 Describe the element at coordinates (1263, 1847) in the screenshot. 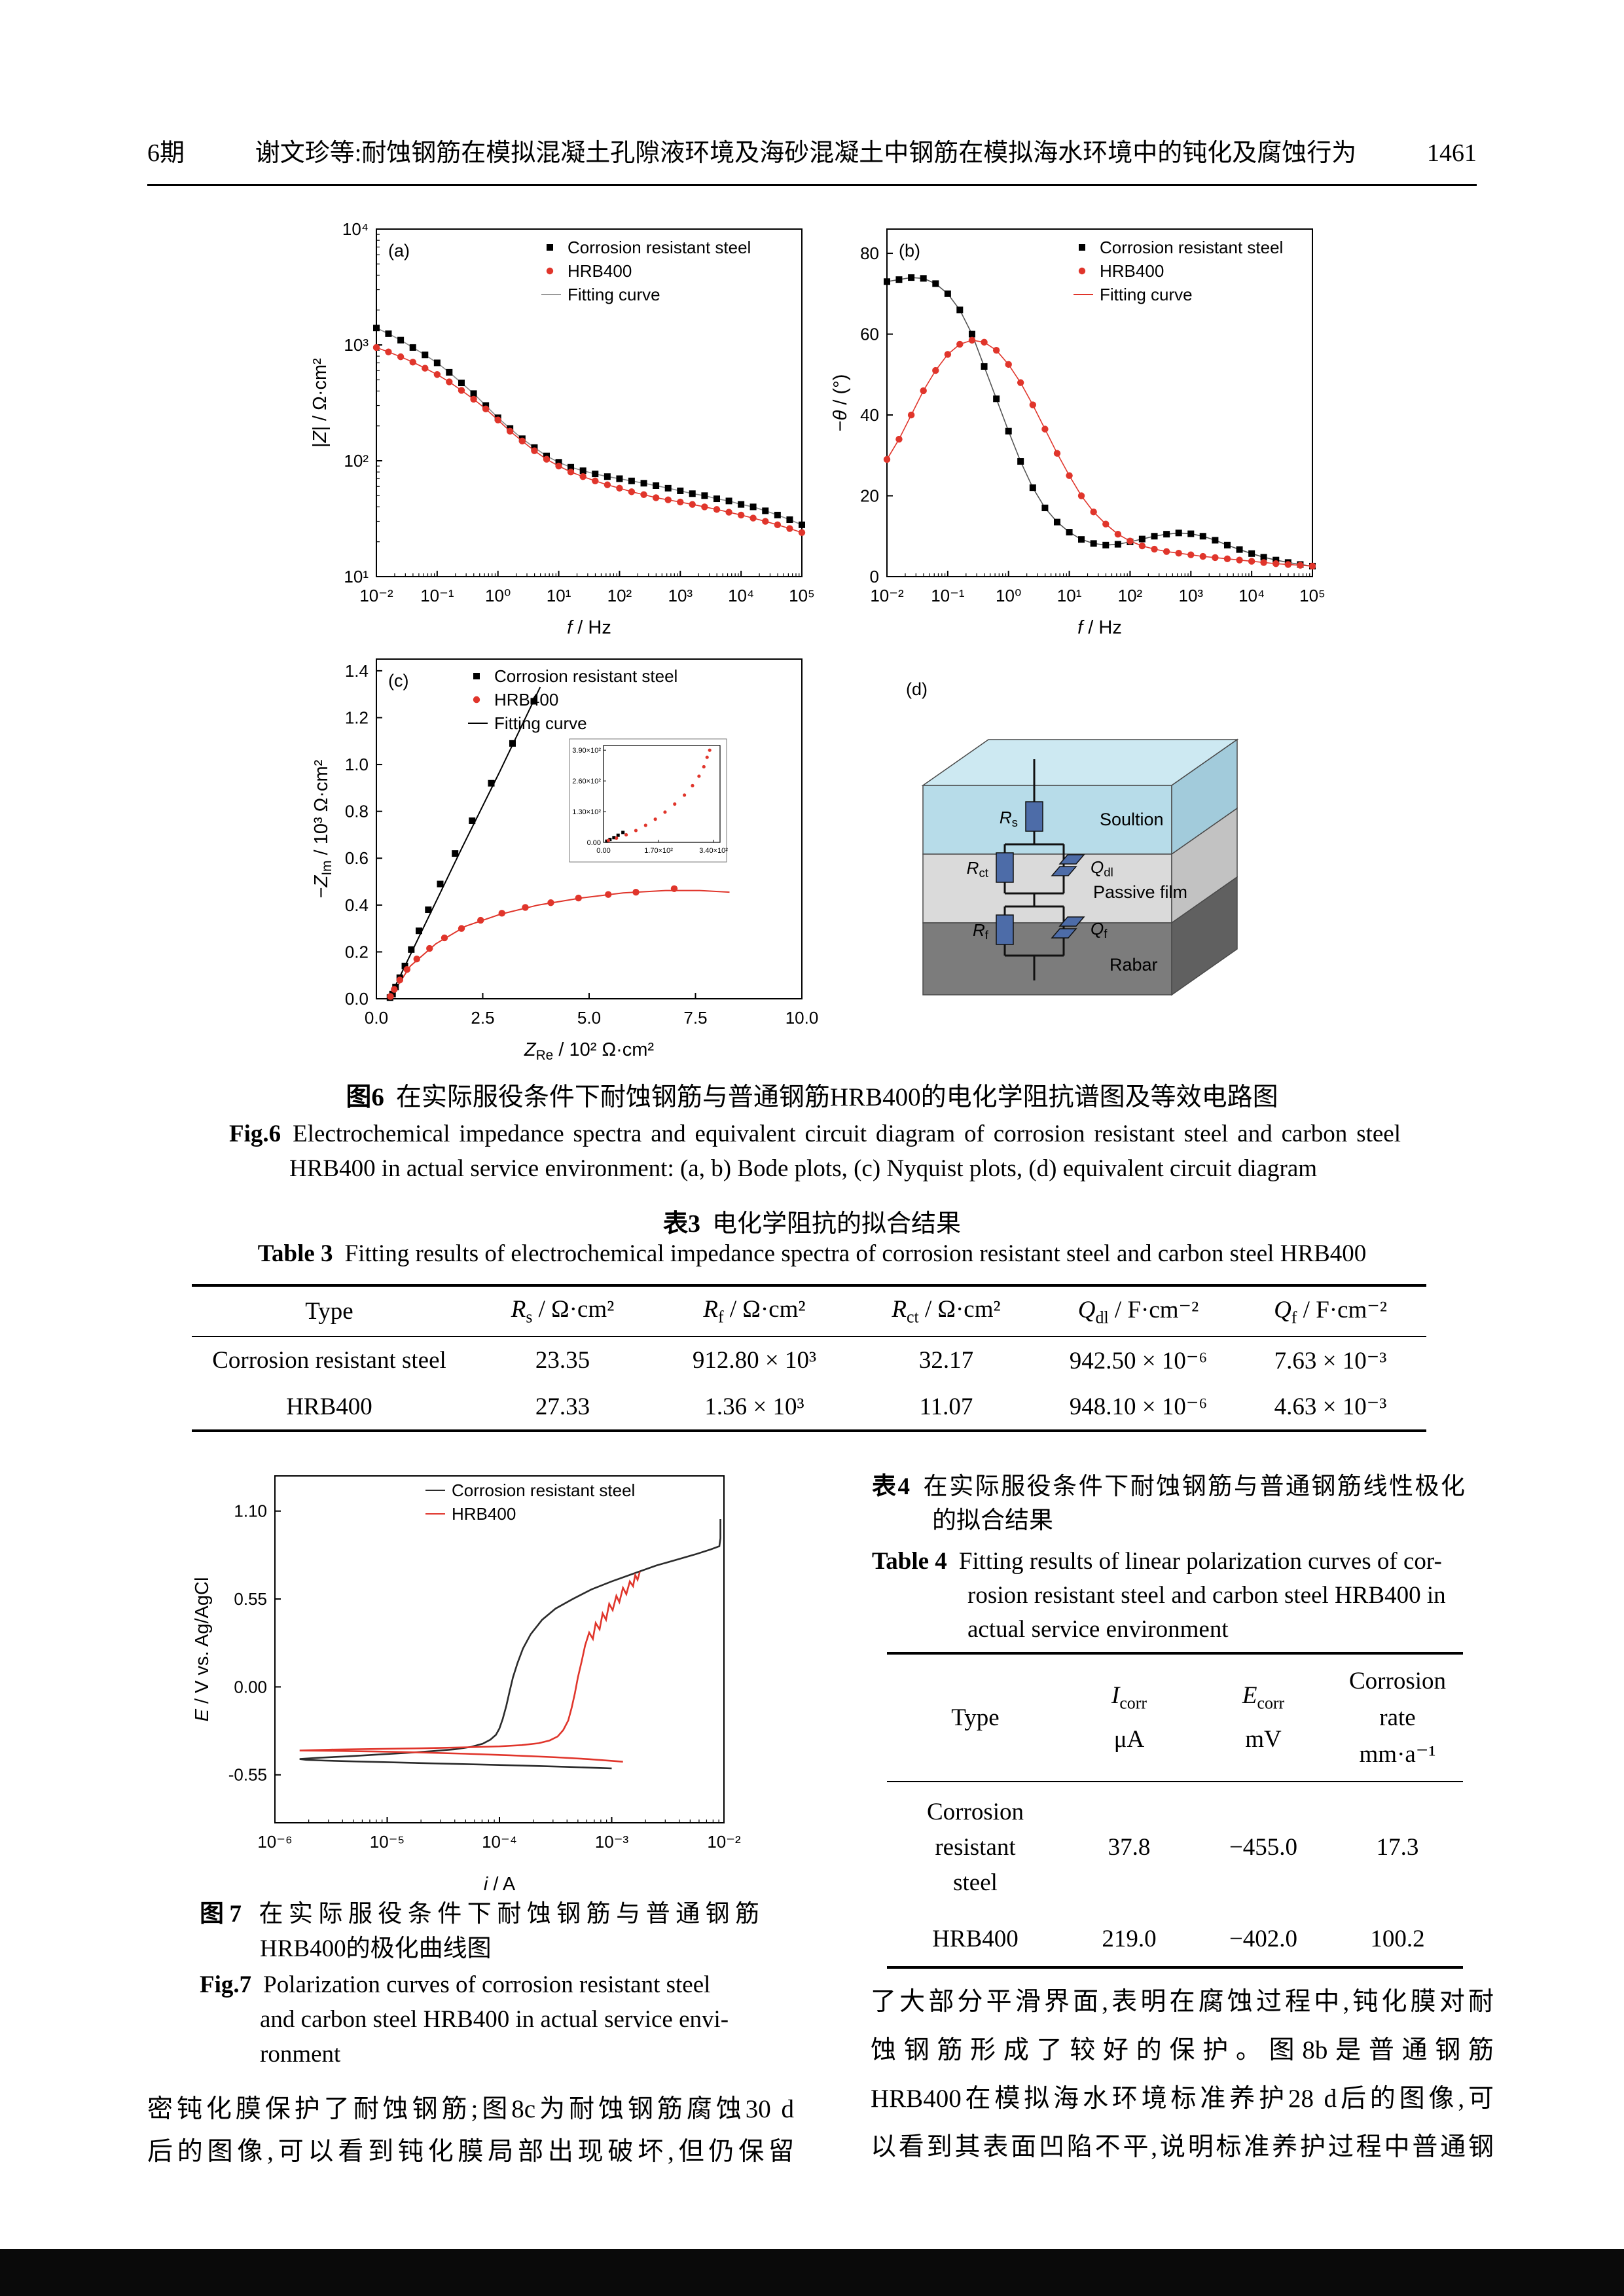

I see `table-cell: −455.0` at that location.